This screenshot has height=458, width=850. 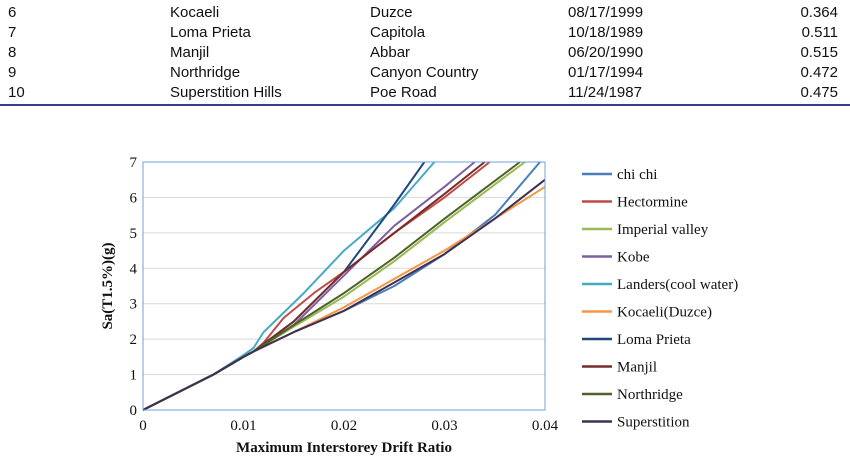 What do you see at coordinates (545, 426) in the screenshot?
I see `x-tick-label: 0.04` at bounding box center [545, 426].